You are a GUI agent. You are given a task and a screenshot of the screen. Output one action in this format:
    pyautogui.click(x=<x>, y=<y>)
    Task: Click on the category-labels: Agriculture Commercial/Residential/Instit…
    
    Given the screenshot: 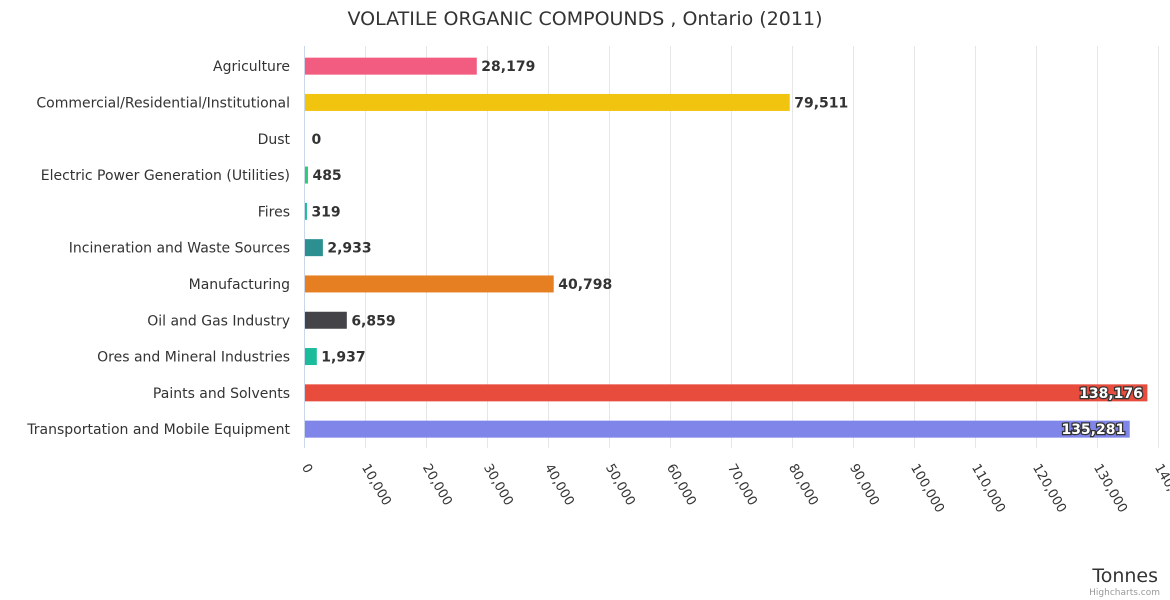 What is the action you would take?
    pyautogui.click(x=158, y=248)
    